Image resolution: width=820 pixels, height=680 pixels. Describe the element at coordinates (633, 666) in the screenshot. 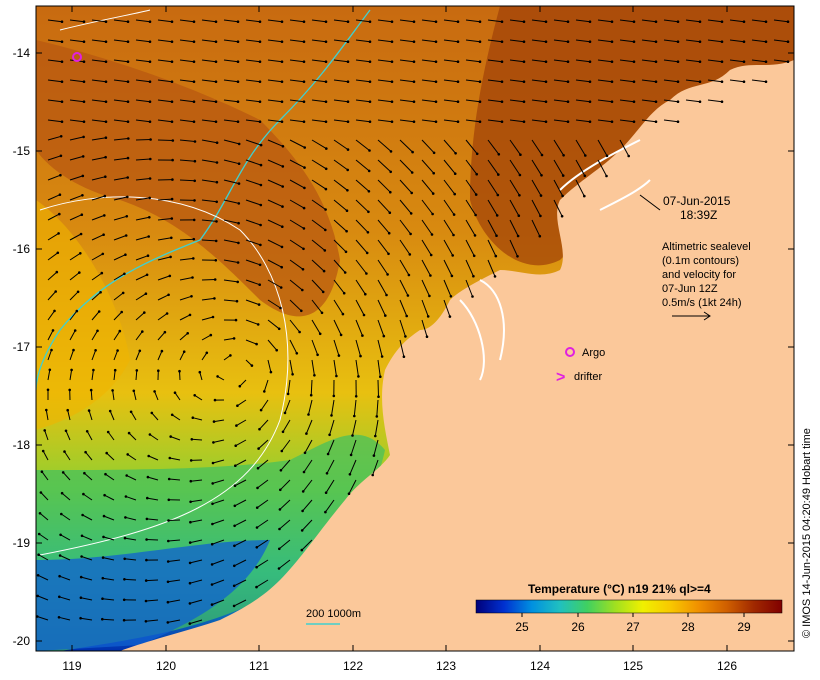

I see `lon-tick-label: 125` at that location.